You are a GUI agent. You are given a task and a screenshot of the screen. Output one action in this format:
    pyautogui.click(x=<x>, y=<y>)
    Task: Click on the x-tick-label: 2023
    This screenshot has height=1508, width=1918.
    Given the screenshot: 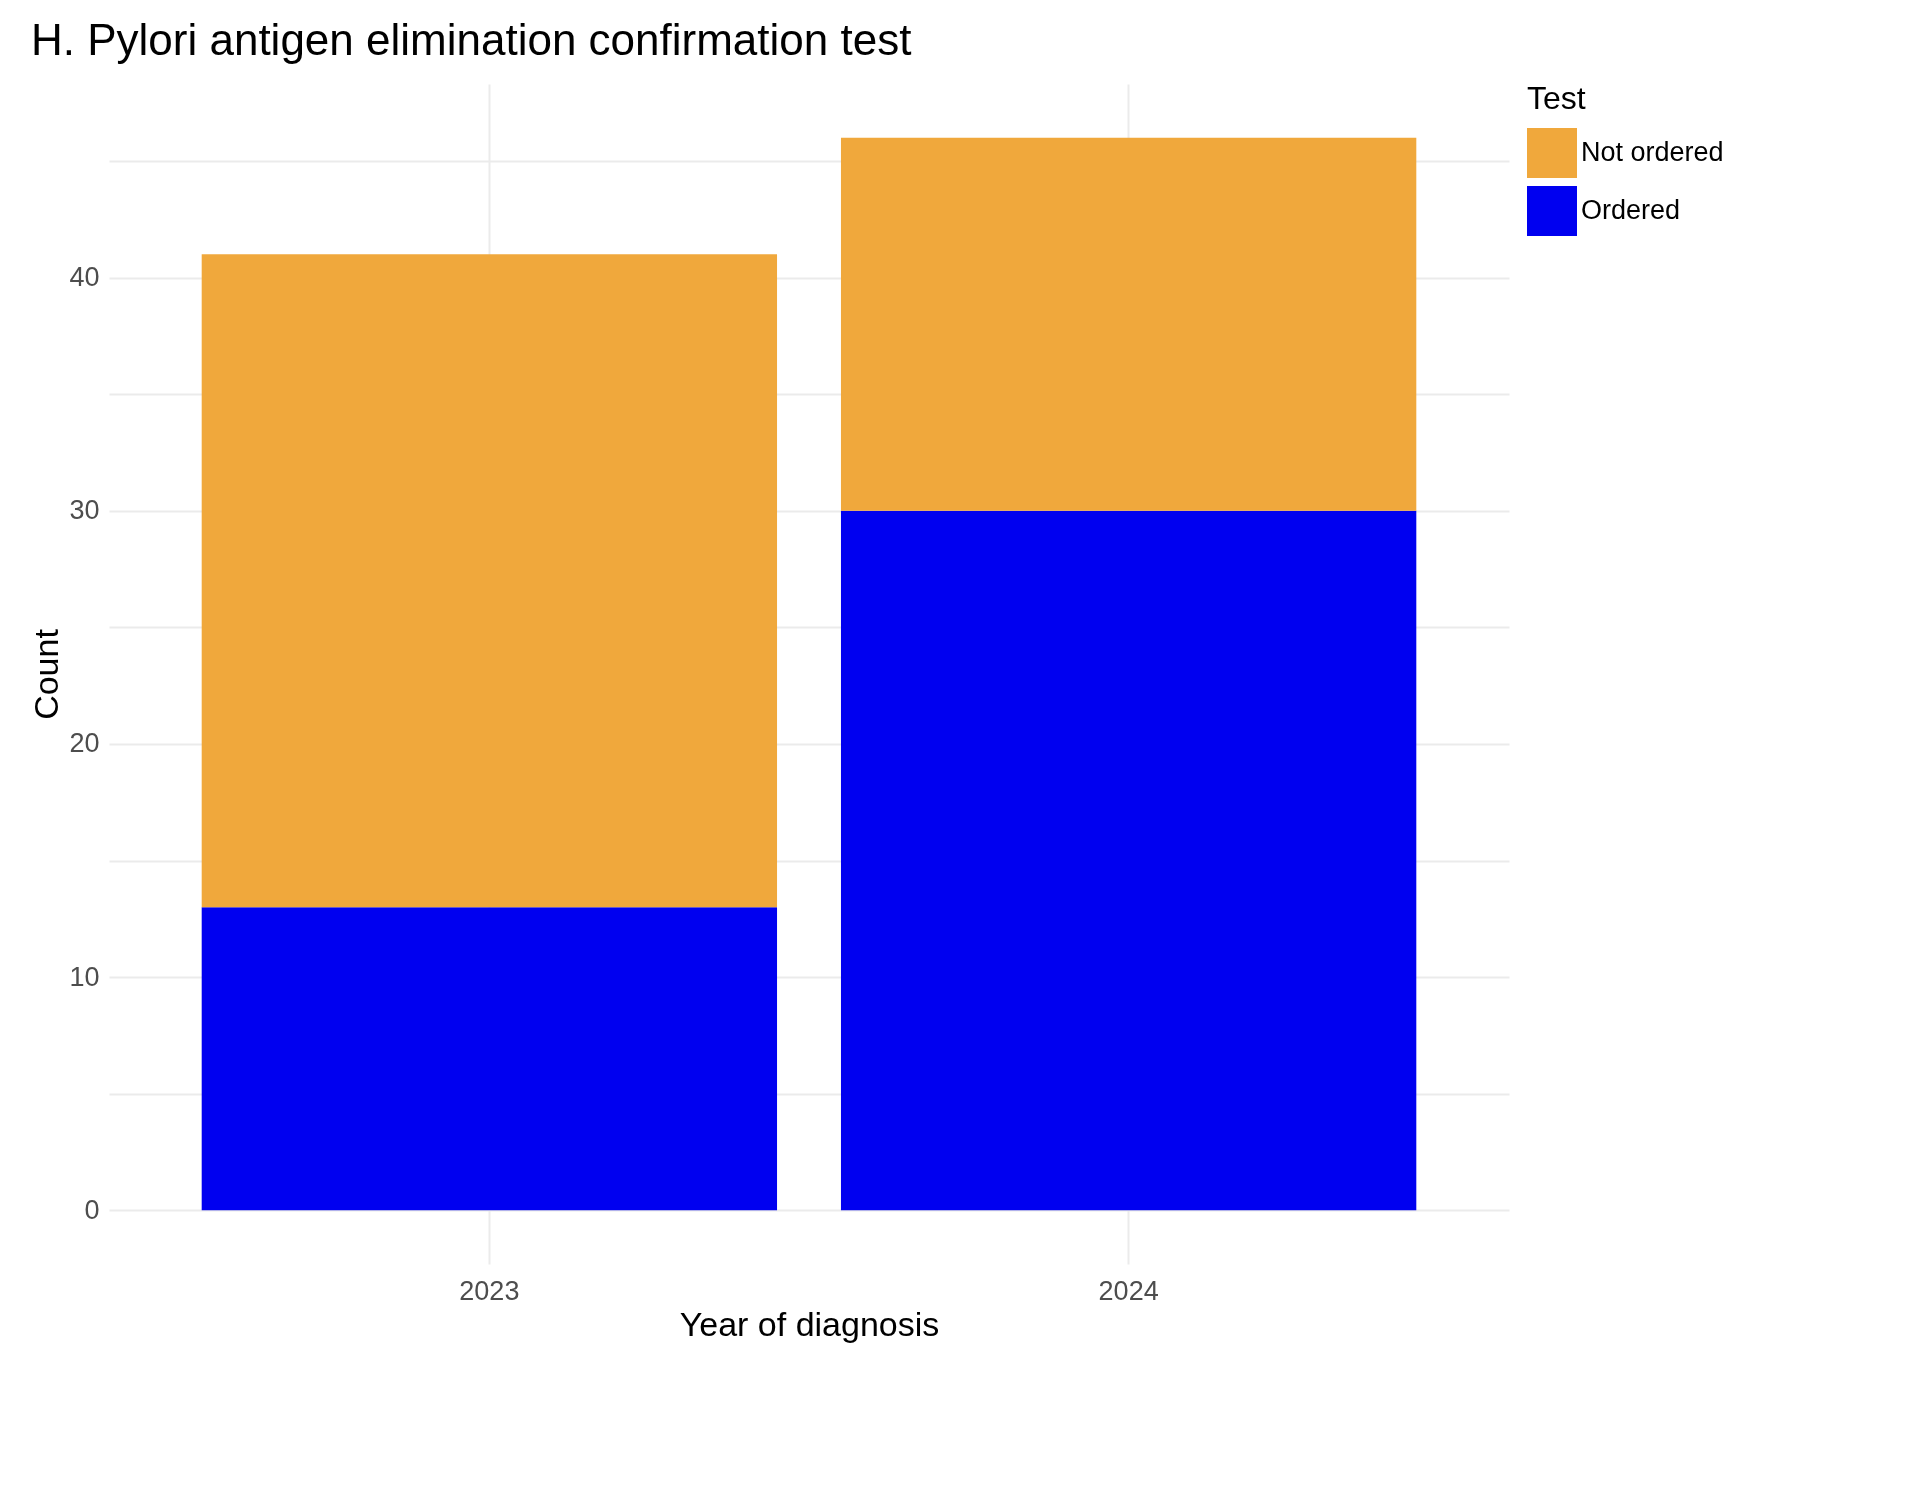 What is the action you would take?
    pyautogui.click(x=489, y=1290)
    